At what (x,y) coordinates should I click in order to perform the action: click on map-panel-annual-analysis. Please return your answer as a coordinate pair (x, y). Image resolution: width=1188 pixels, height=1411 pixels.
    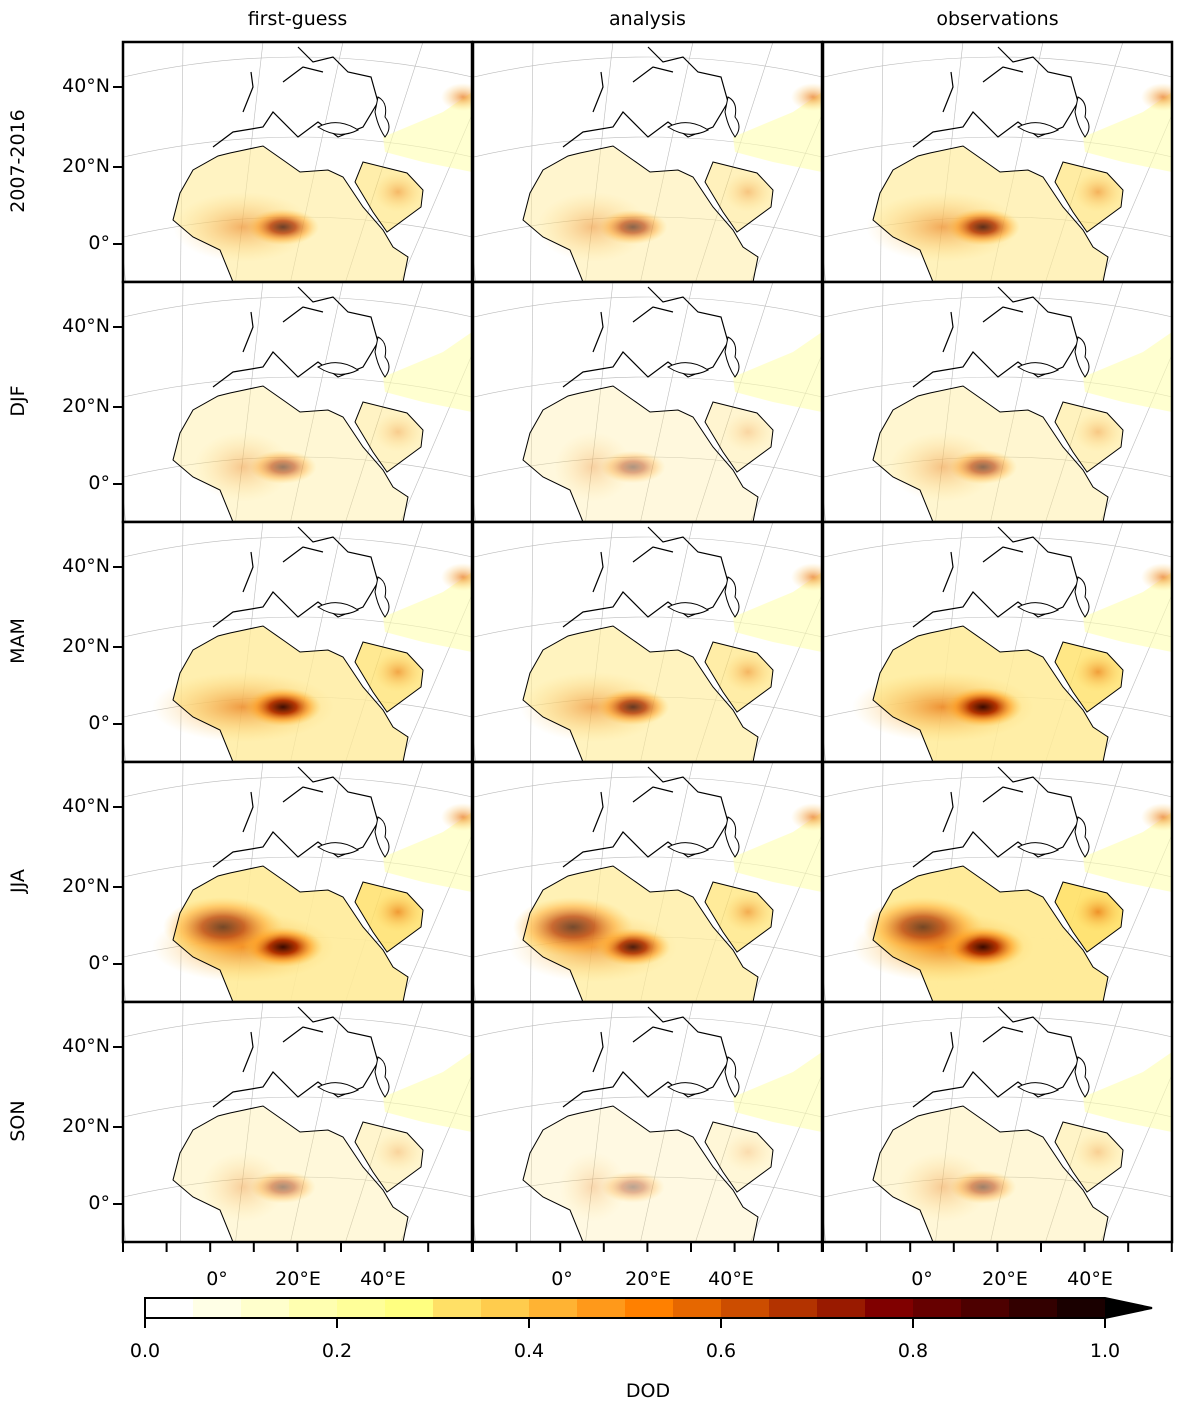
    Looking at the image, I should click on (647, 162).